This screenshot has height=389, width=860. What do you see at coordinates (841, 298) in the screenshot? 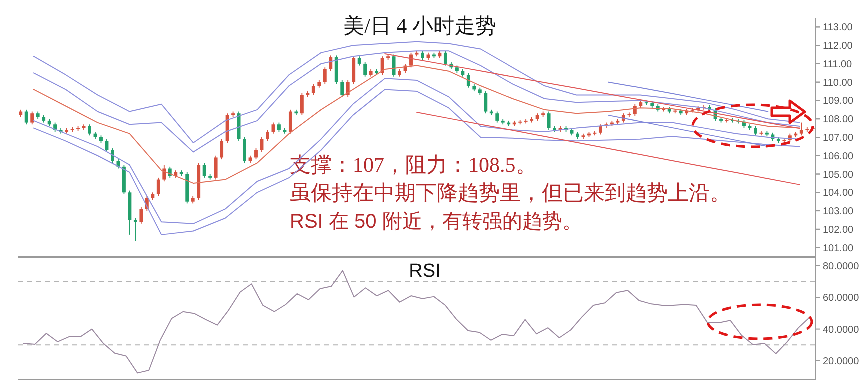
I see `y-tick-label: 60.0000` at bounding box center [841, 298].